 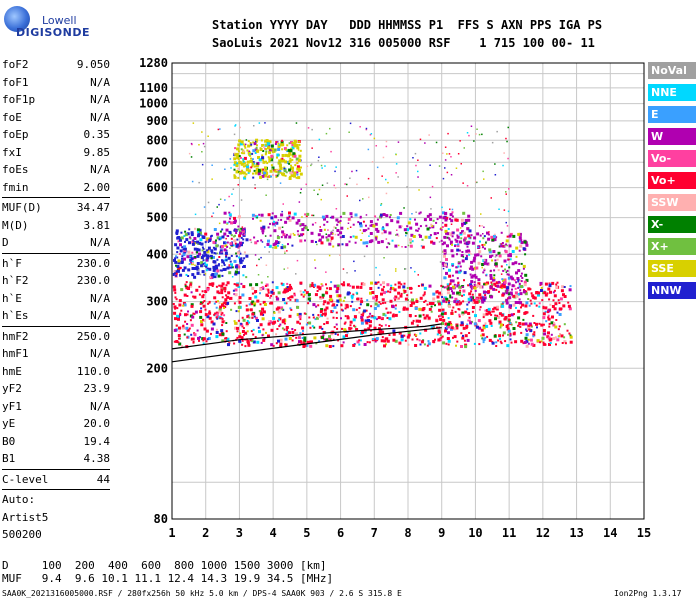 I want to click on legend-item-e: E, so click(x=672, y=114).